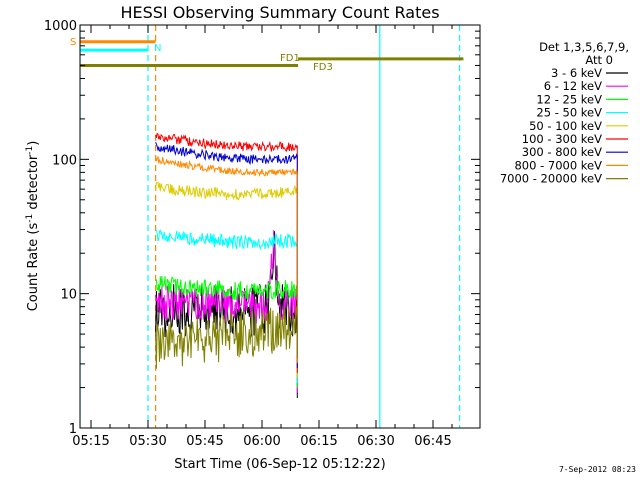  I want to click on flag-label-fd3: FD3, so click(323, 67).